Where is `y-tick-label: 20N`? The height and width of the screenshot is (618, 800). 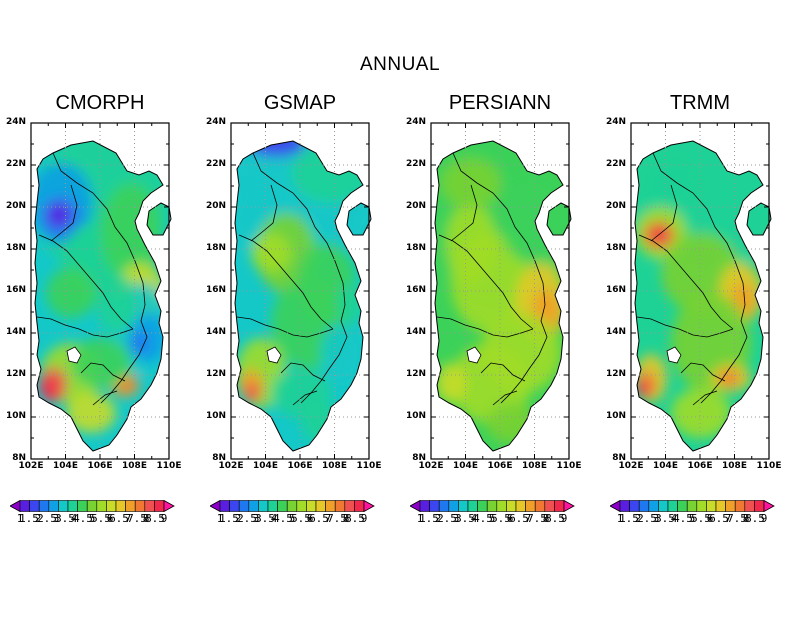 y-tick-label: 20N is located at coordinates (615, 206).